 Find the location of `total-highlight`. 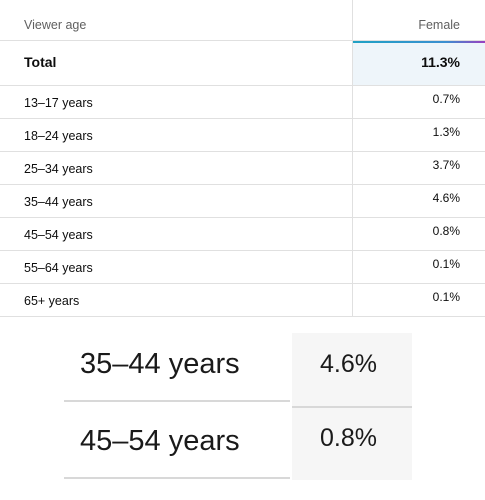

total-highlight is located at coordinates (419, 64).